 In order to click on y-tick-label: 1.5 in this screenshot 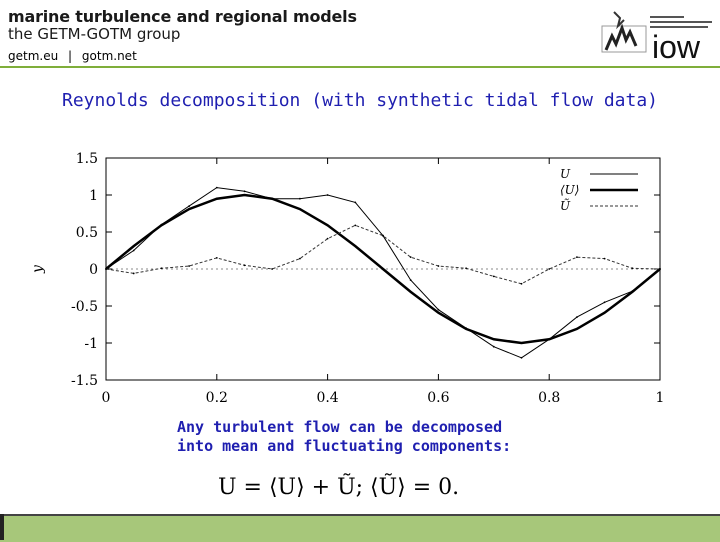, I will do `click(87, 159)`.